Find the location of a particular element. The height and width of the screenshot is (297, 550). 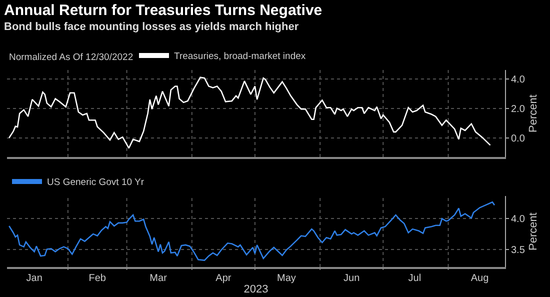

x-tick-label: Aug is located at coordinates (479, 278).